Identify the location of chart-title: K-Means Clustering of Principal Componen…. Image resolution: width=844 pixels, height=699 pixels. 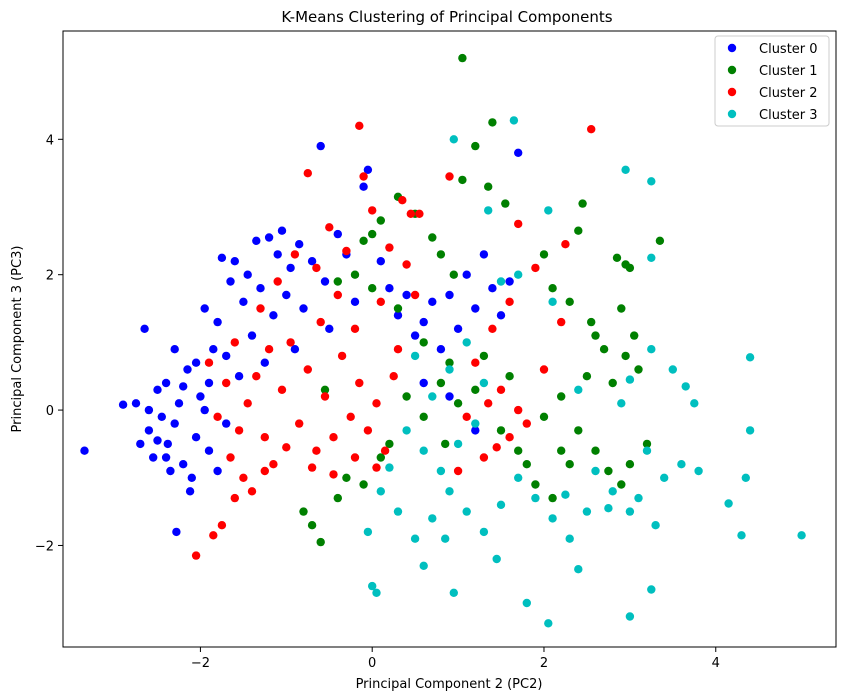
(446, 17).